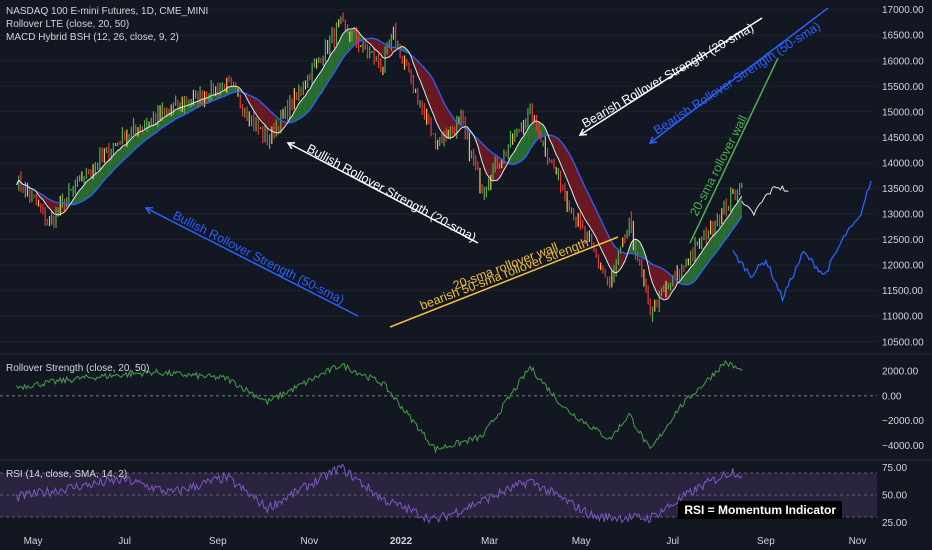 The width and height of the screenshot is (932, 550). What do you see at coordinates (903, 446) in the screenshot?
I see `strength-y-tick-label: −4000.00` at bounding box center [903, 446].